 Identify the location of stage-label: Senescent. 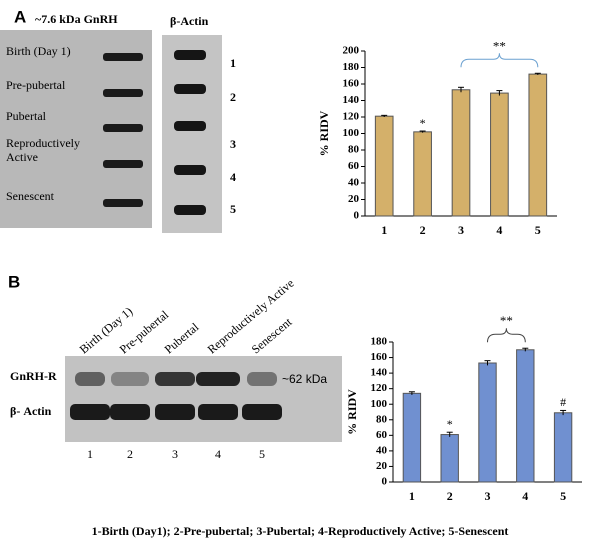
(30, 196).